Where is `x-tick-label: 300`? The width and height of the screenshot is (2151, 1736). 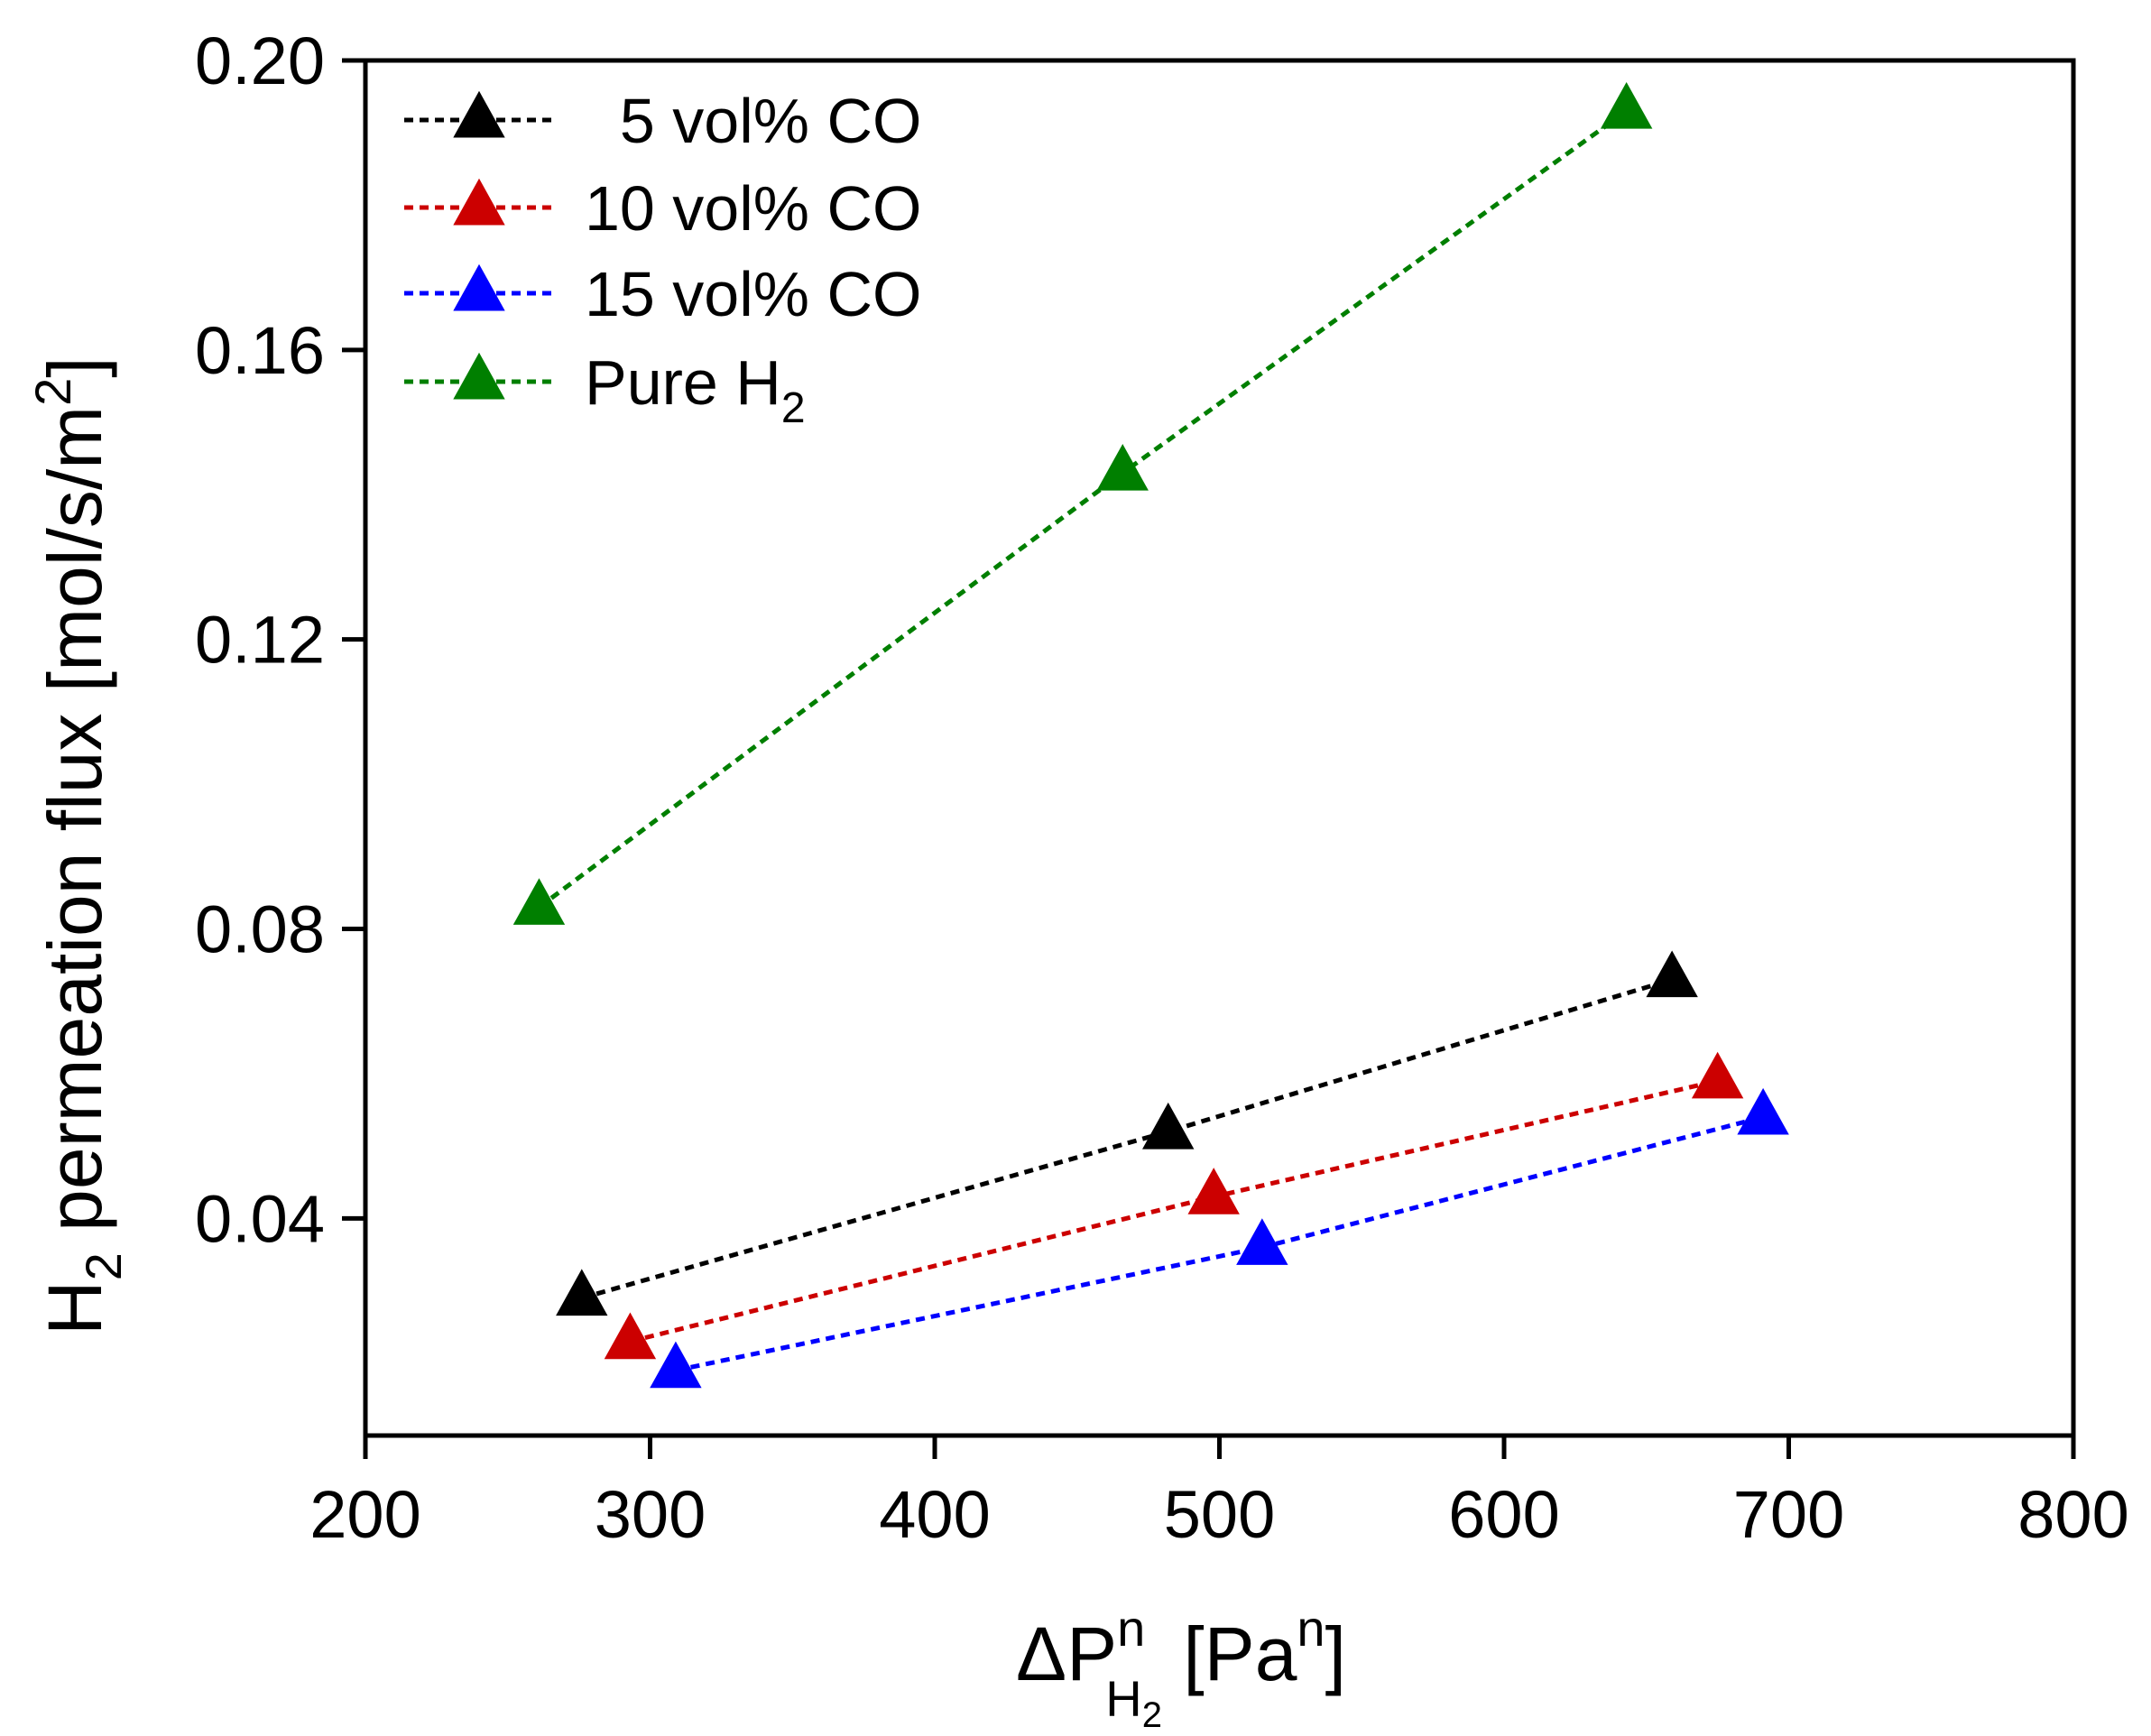
x-tick-label: 300 is located at coordinates (650, 1514).